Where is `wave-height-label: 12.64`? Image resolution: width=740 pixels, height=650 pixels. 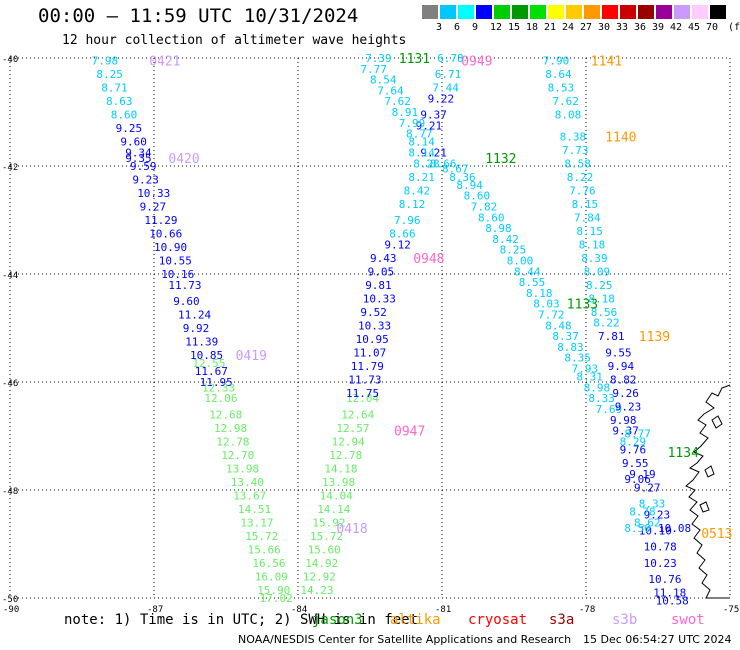
wave-height-label: 12.64 is located at coordinates (357, 414).